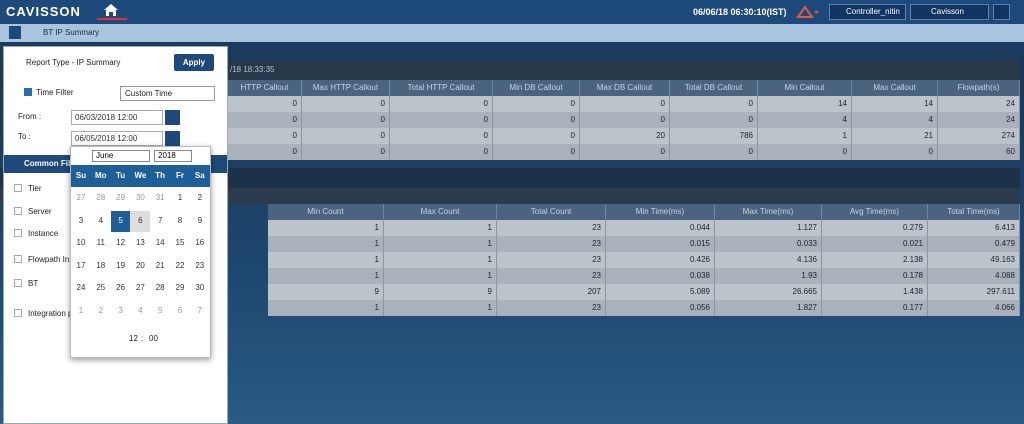  Describe the element at coordinates (140, 242) in the screenshot. I see `calendar-day: 13` at that location.